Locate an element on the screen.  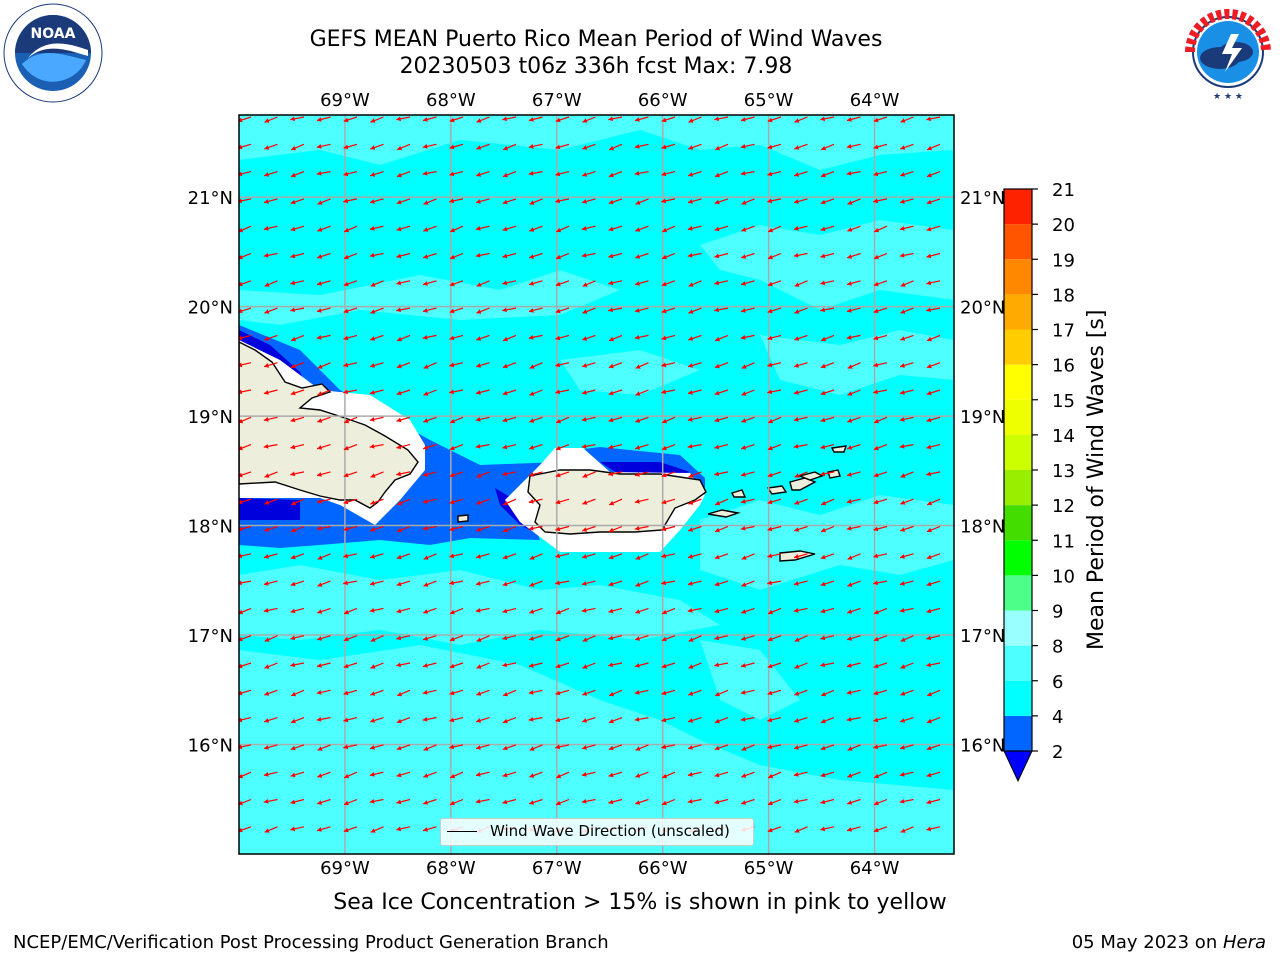
colorbar-label: Mean Period of Wind Waves [s] is located at coordinates (1096, 479).